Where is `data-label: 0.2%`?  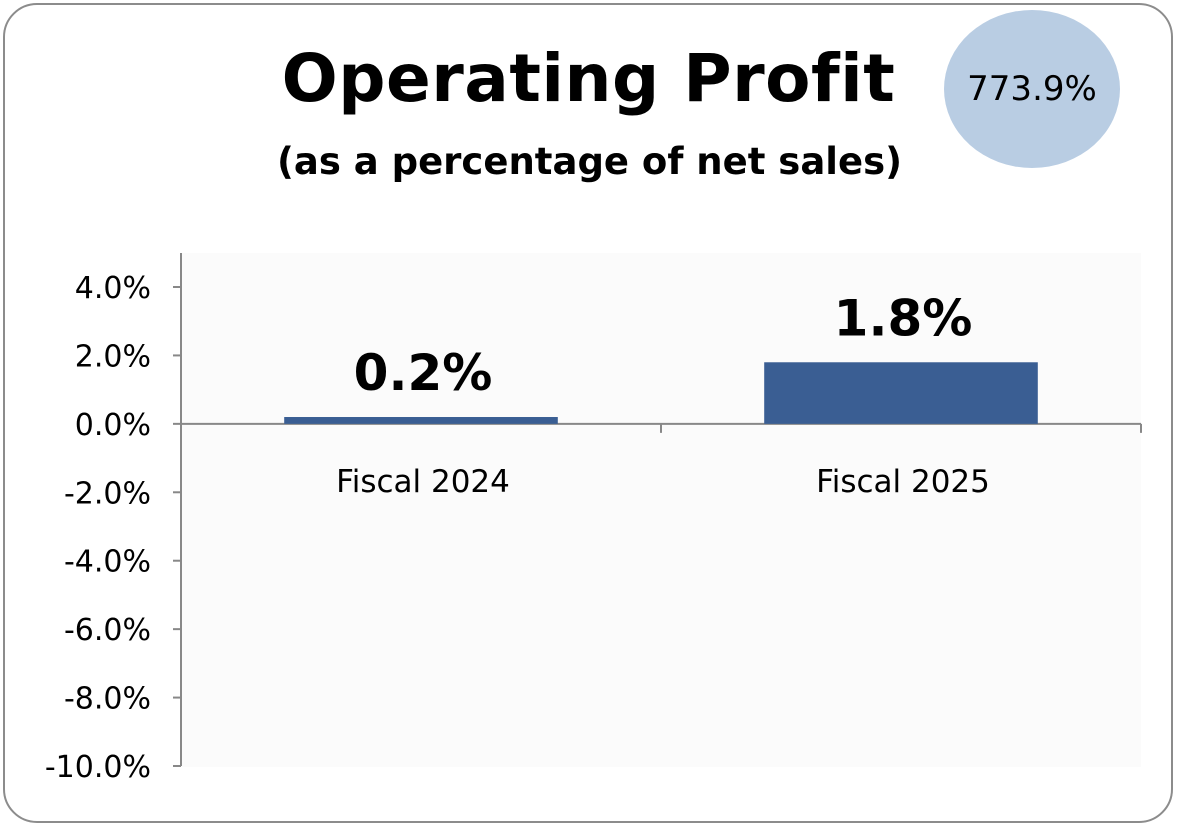 data-label: 0.2% is located at coordinates (423, 373).